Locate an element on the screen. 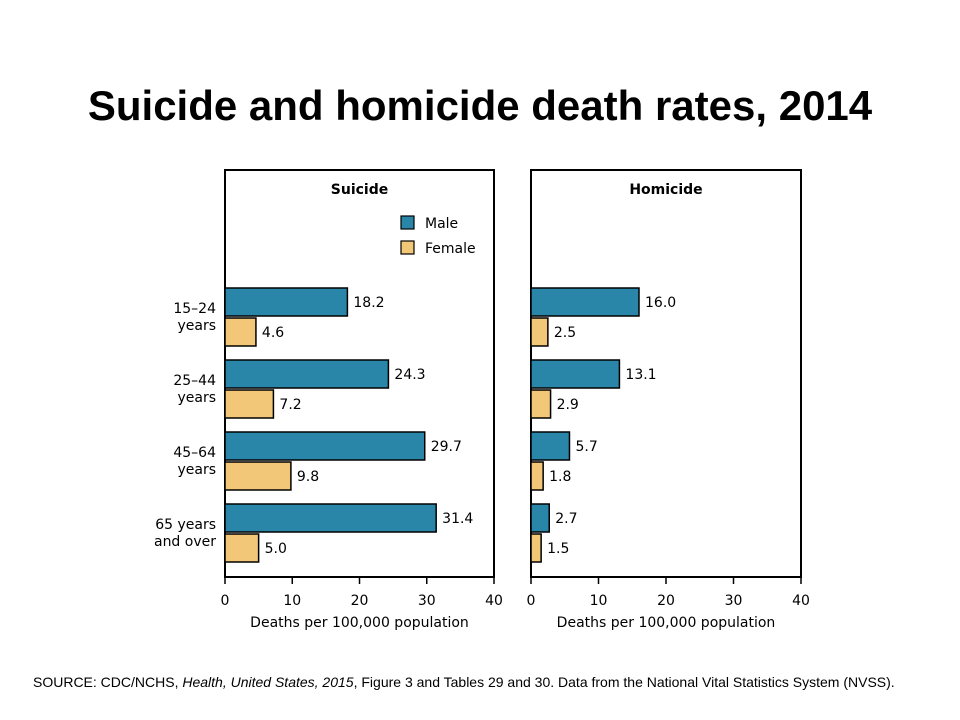  suicide-x-tick-label: 40 is located at coordinates (494, 601).